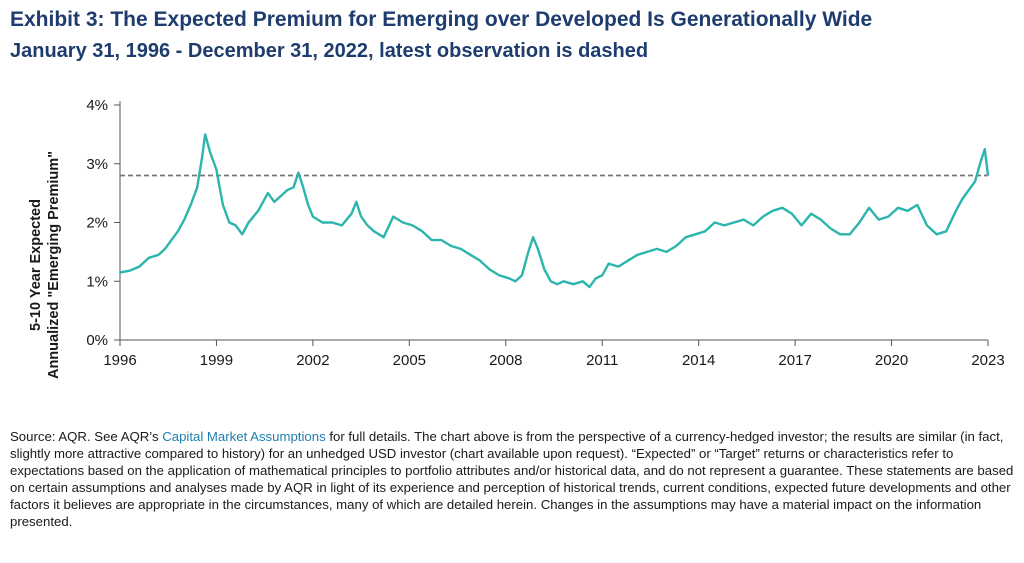 The height and width of the screenshot is (563, 1024). Describe the element at coordinates (505, 360) in the screenshot. I see `x-tick-label: 2008` at that location.